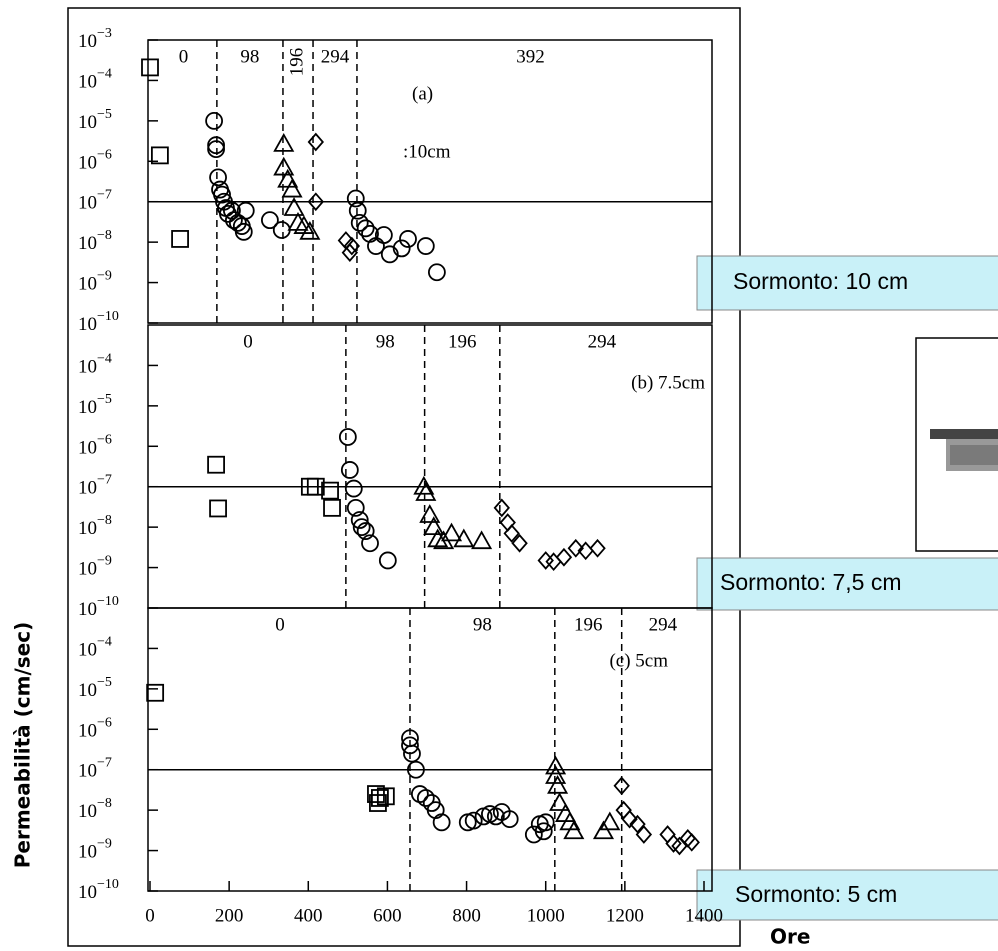  I want to click on x-tick-label: 1200, so click(625, 915).